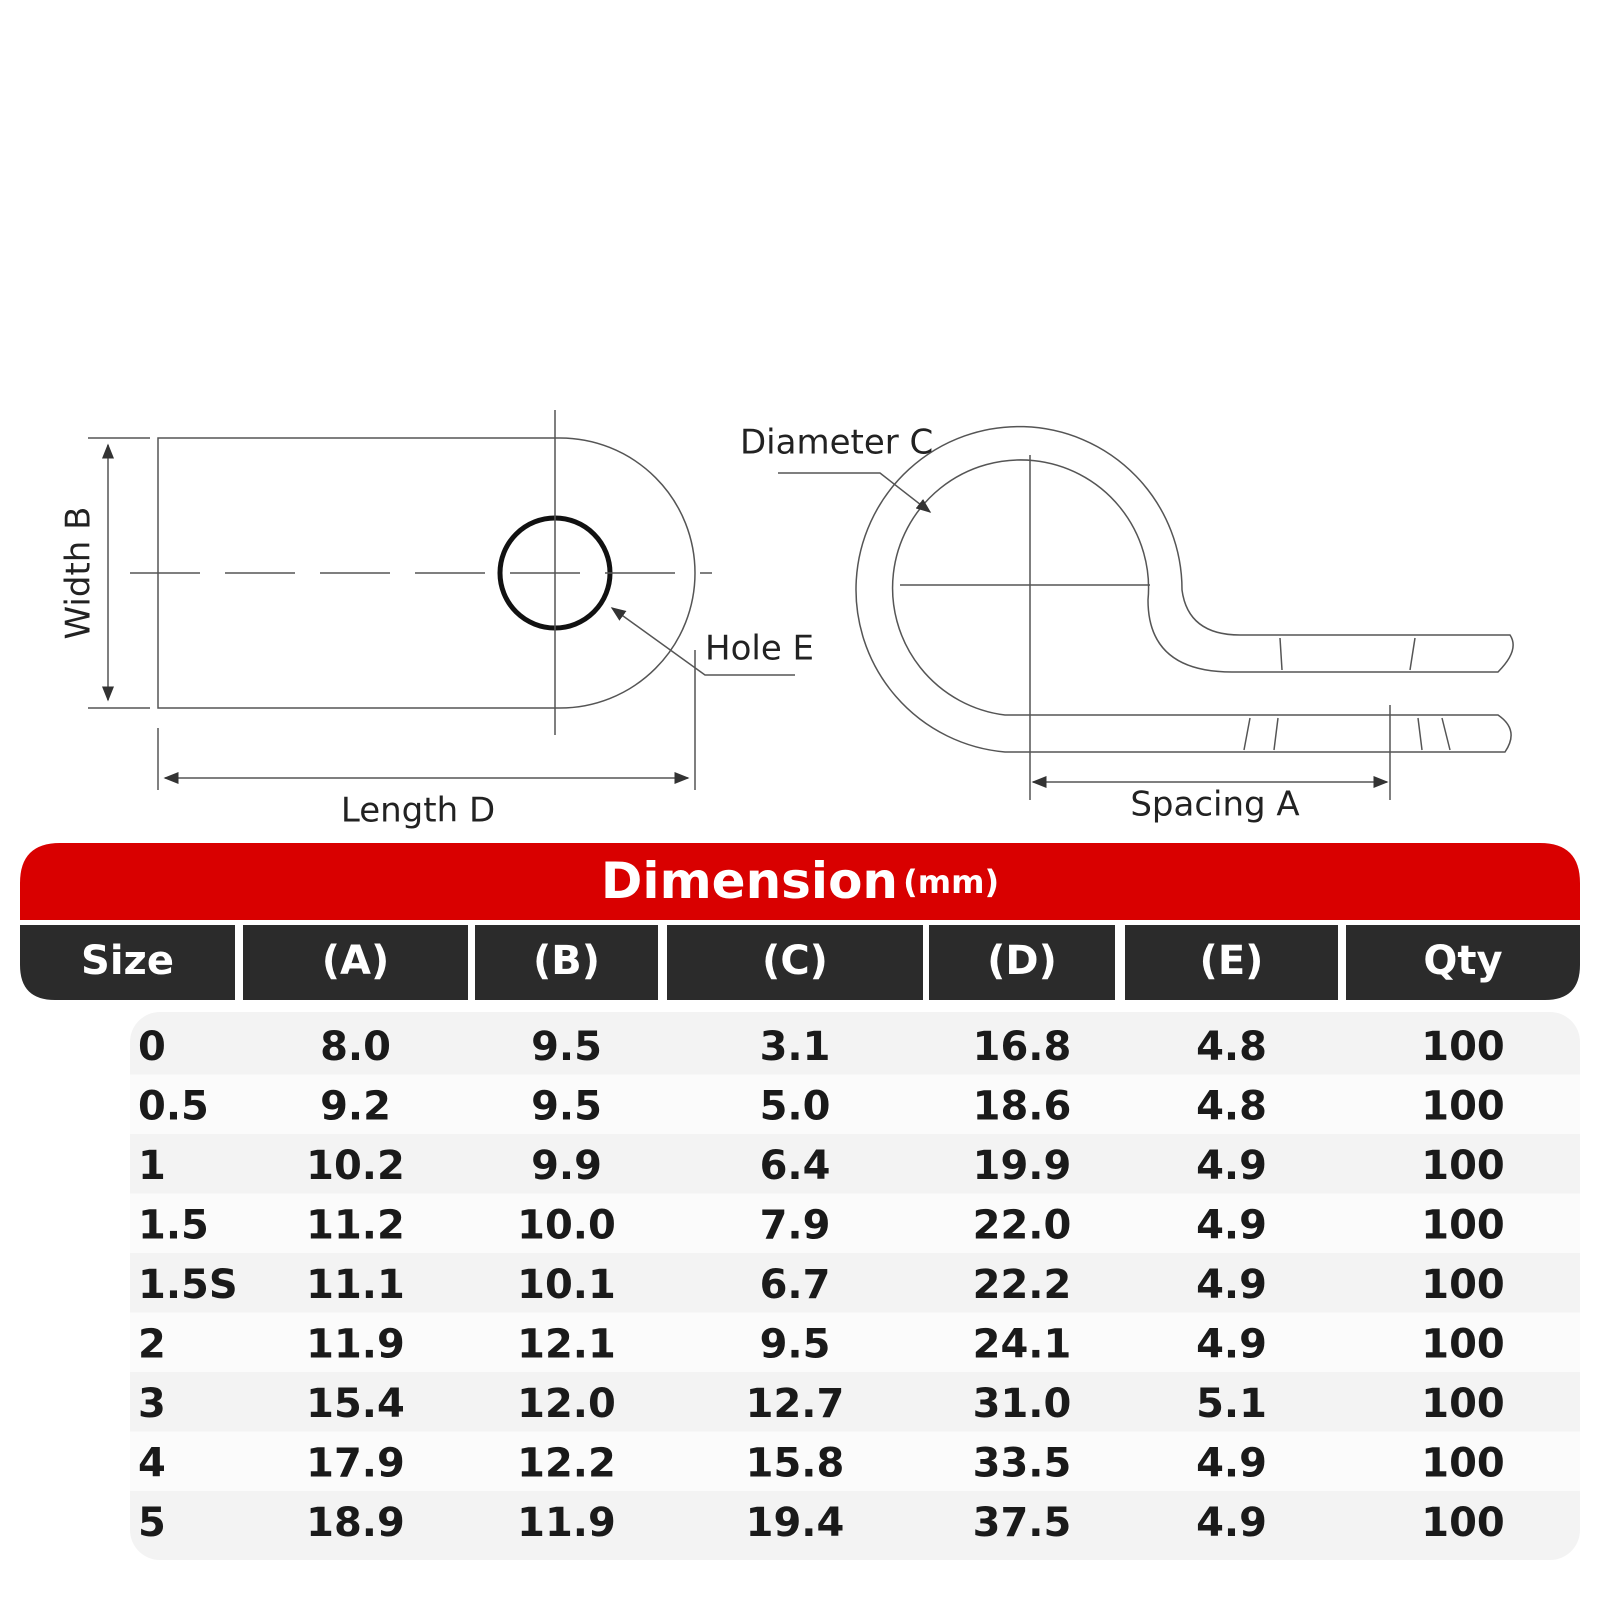 This screenshot has height=1600, width=1600. What do you see at coordinates (759, 649) in the screenshot?
I see `hole-label: Hole E` at bounding box center [759, 649].